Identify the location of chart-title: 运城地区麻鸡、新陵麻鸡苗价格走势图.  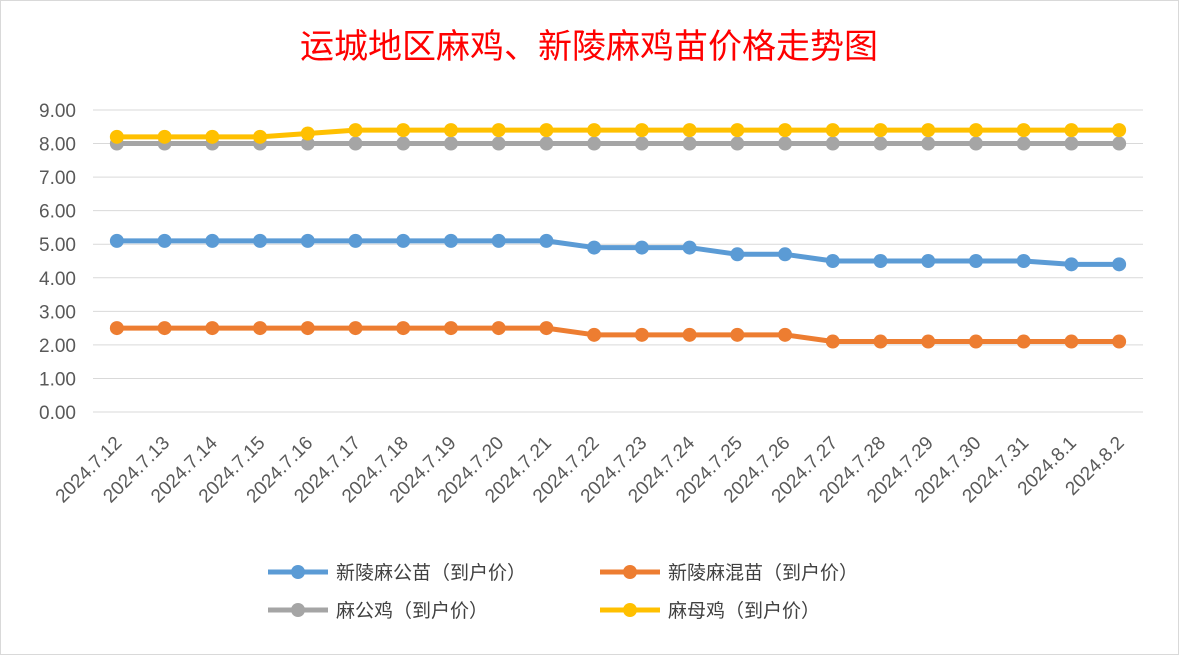
(589, 47).